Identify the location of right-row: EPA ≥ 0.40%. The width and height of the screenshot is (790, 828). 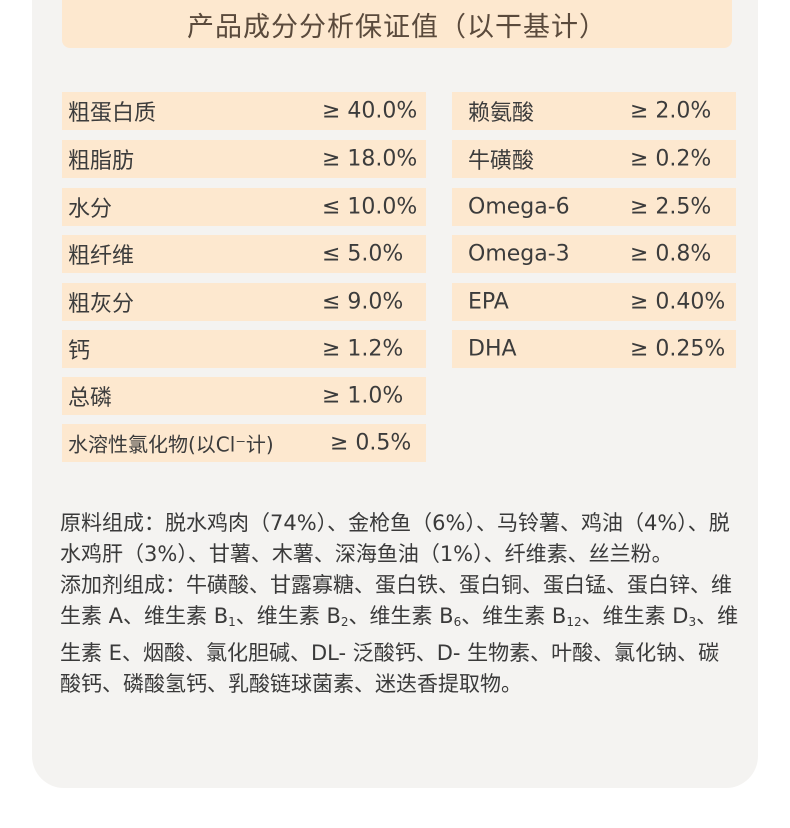
(594, 302).